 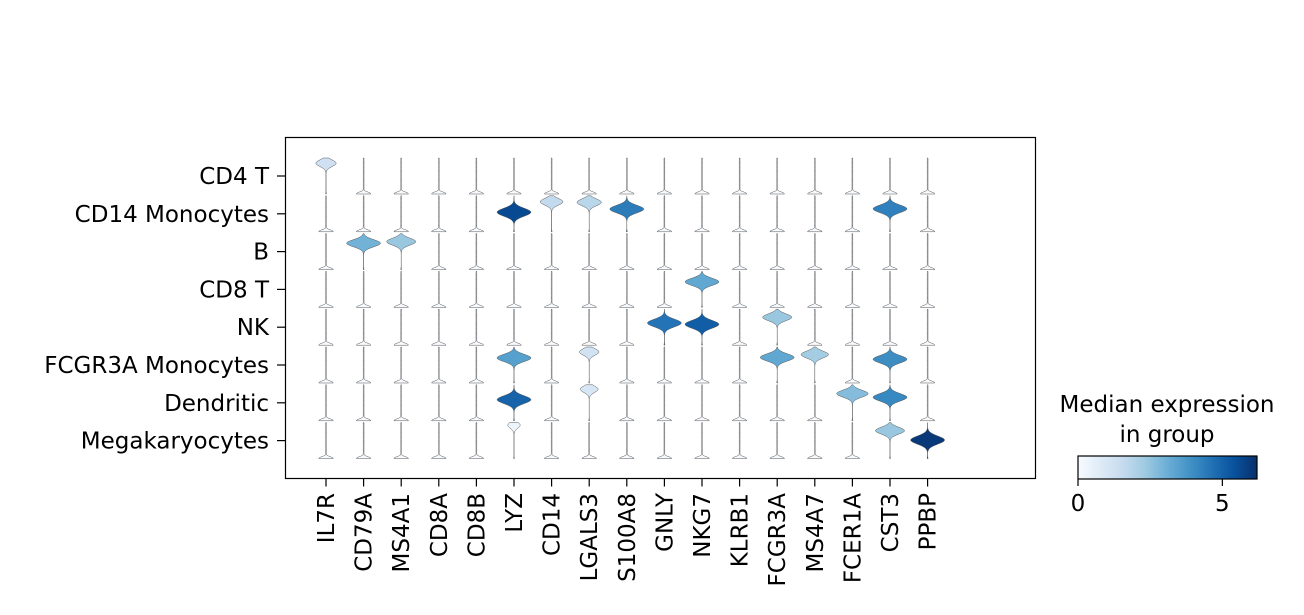 I want to click on violin-cd8-t-nkg7, so click(x=702, y=289).